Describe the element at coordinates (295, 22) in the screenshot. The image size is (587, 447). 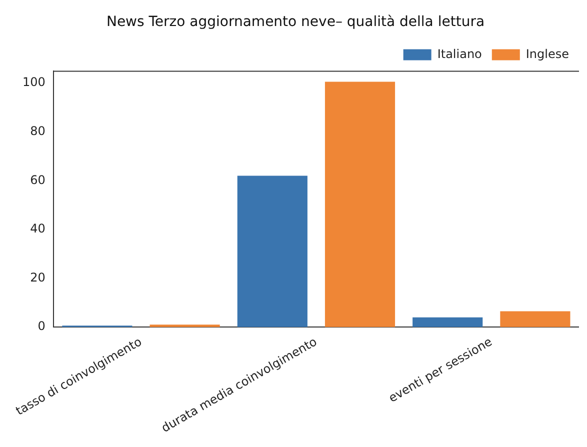
I see `chart-title: News Terzo aggiornamento neve– qualità della lettura` at that location.